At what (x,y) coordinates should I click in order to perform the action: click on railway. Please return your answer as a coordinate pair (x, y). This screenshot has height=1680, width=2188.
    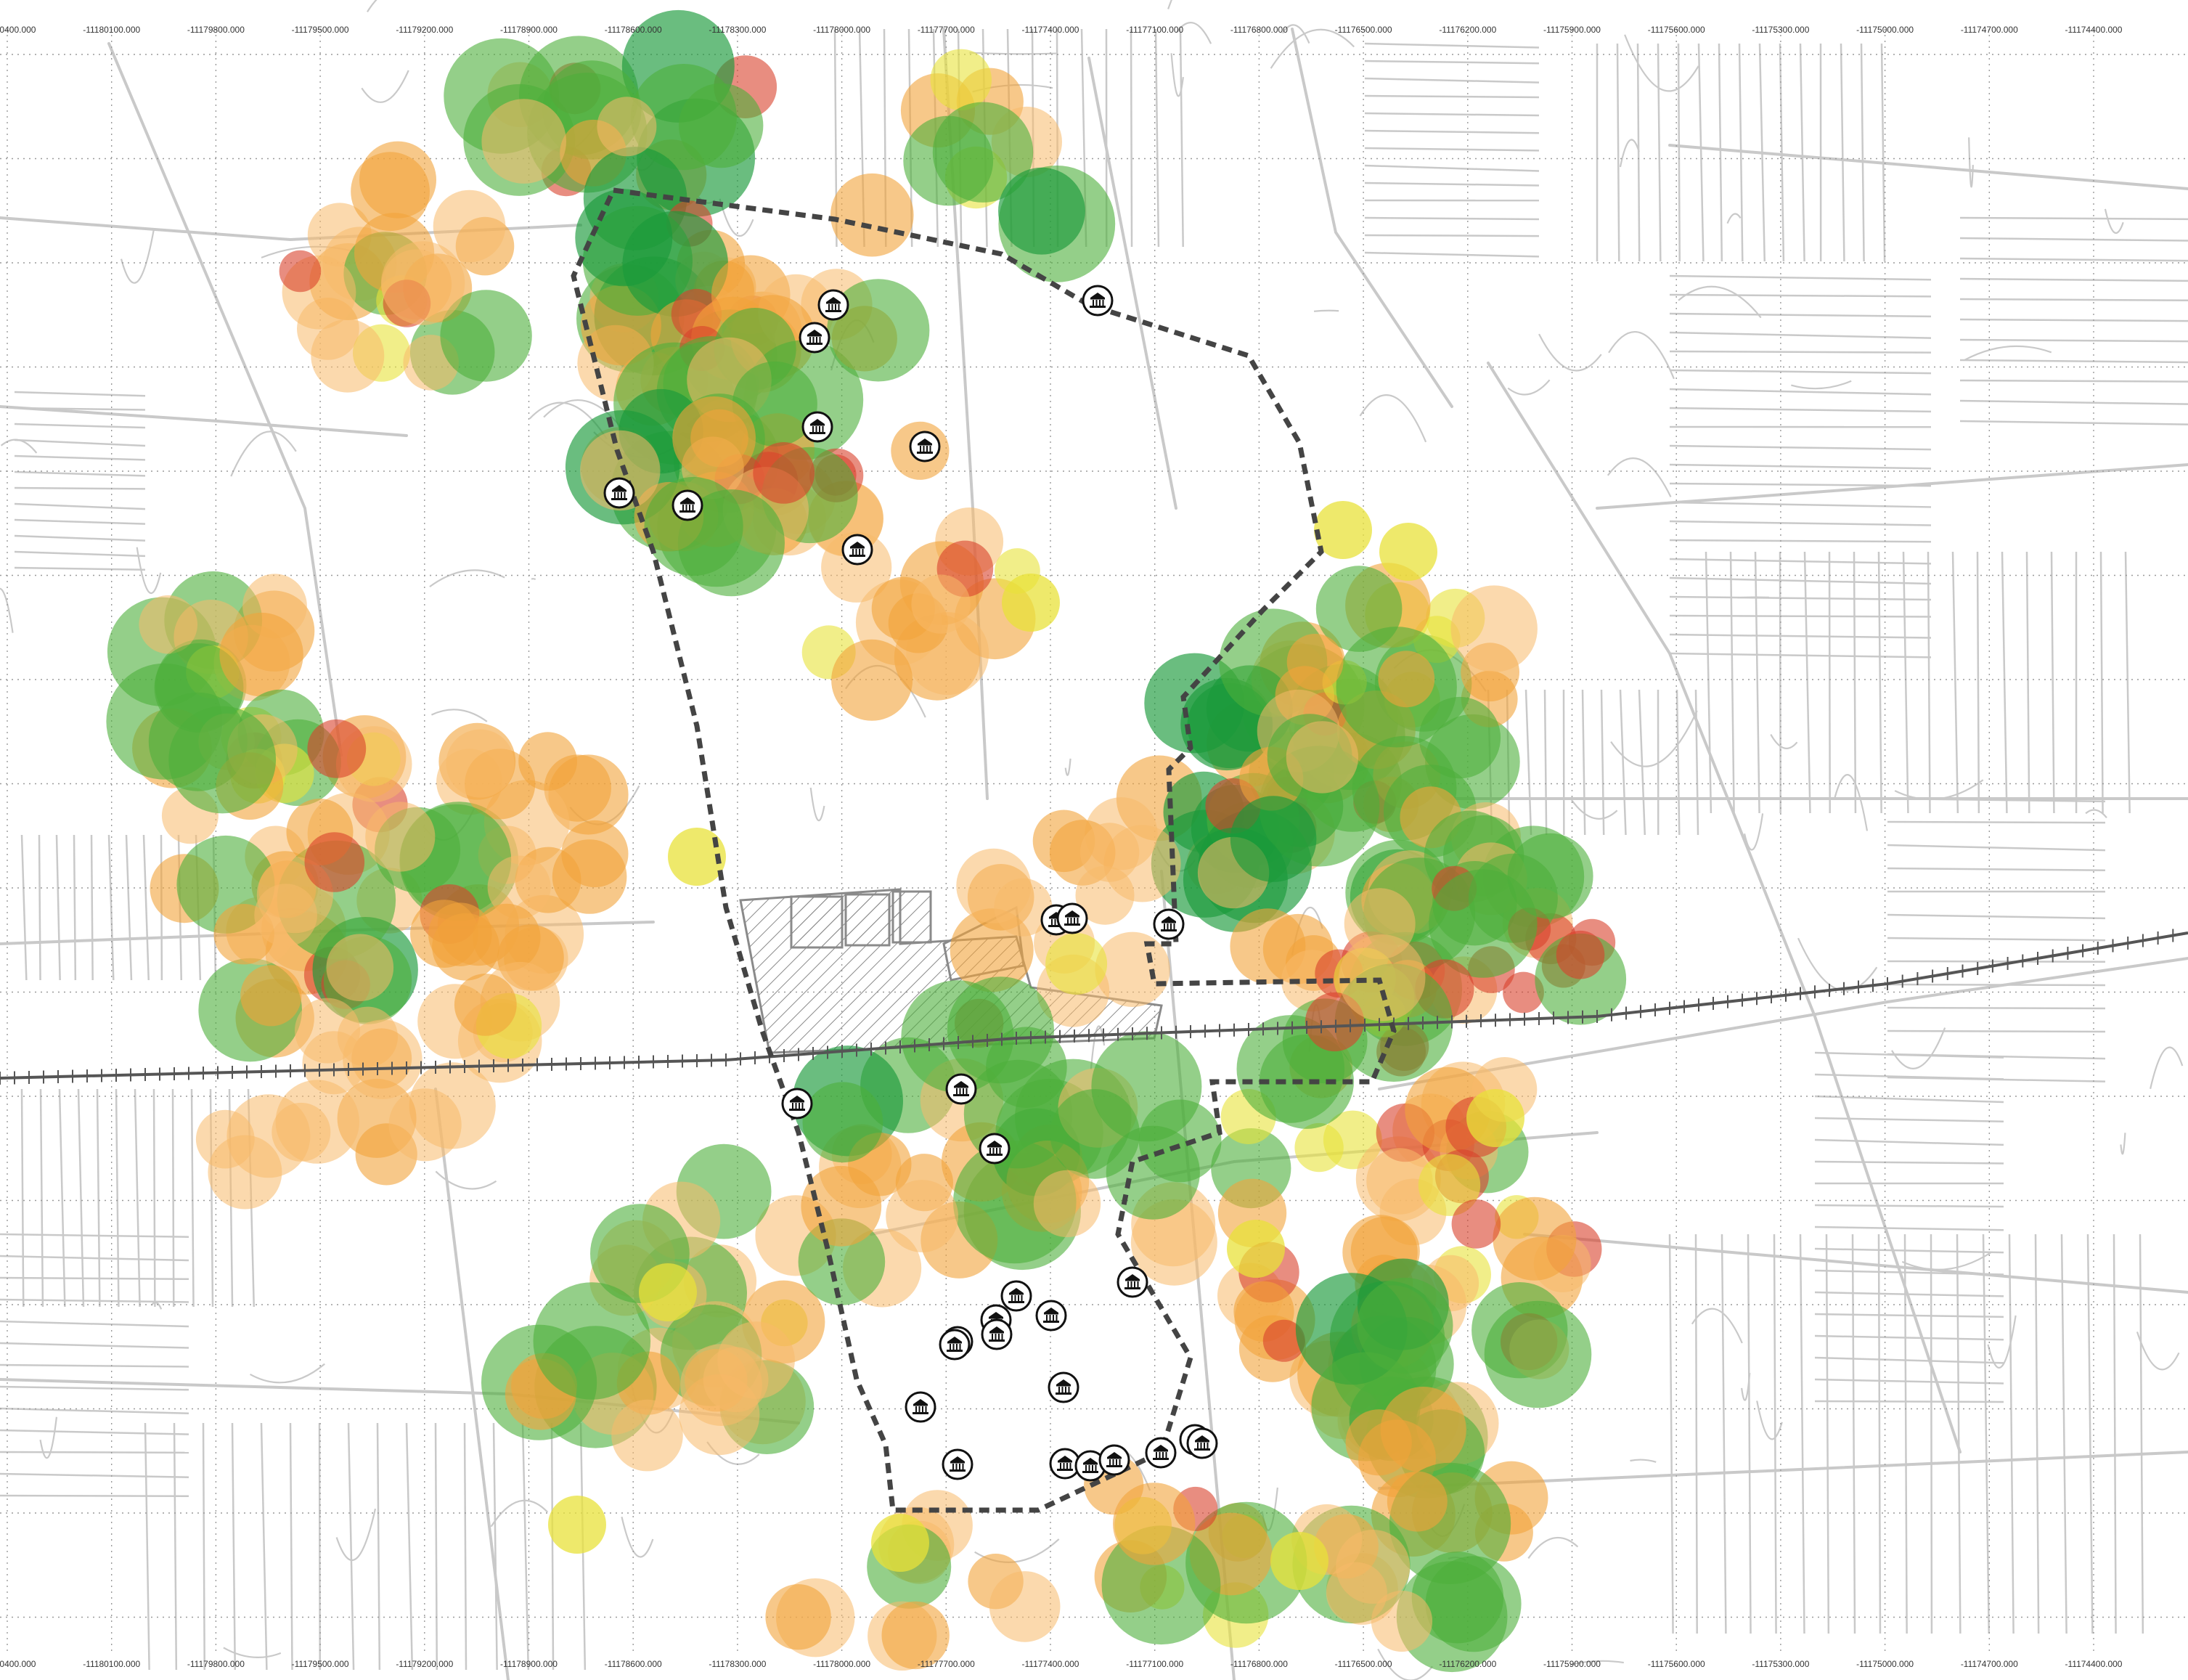
    Looking at the image, I should click on (1094, 1007).